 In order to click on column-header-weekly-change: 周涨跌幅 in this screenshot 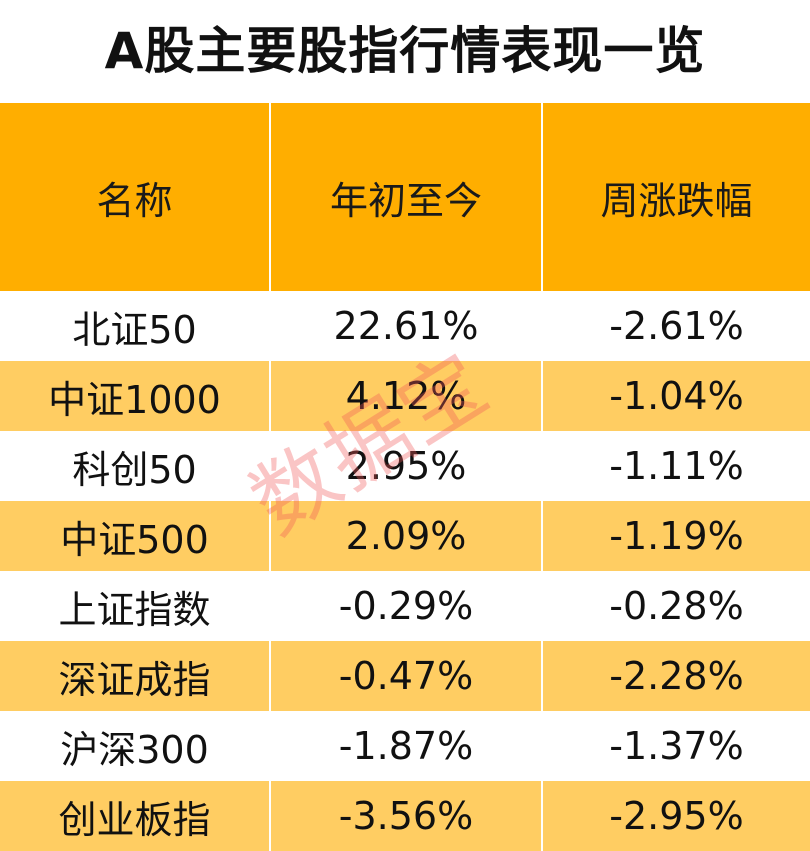, I will do `click(676, 197)`.